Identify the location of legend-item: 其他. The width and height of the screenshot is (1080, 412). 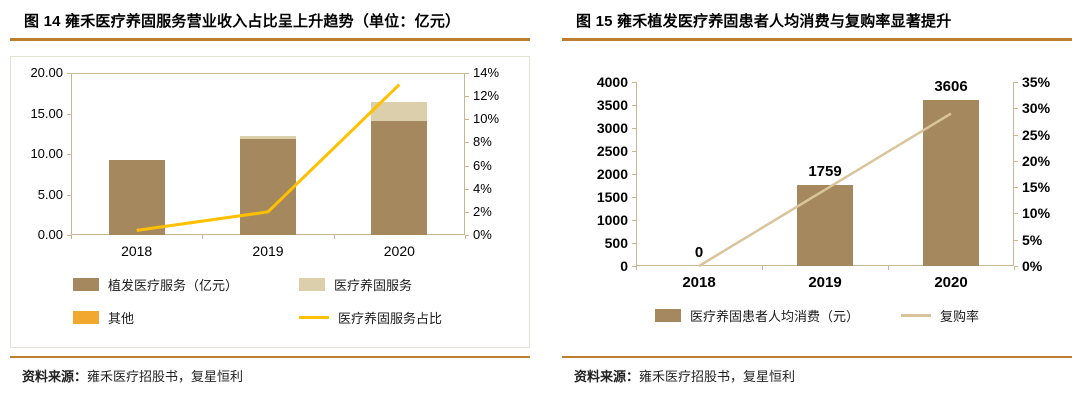
(186, 317).